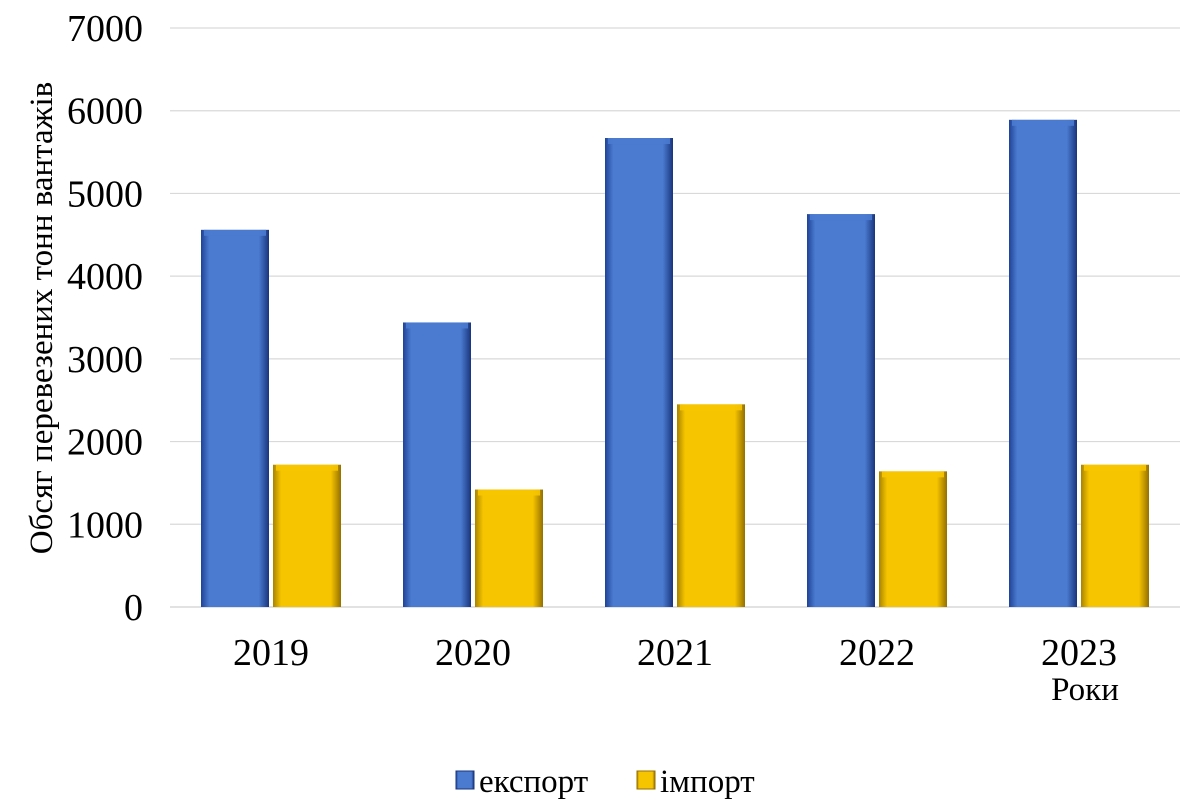 Image resolution: width=1187 pixels, height=803 pixels. What do you see at coordinates (1043, 122) in the screenshot?
I see `bar-bevel-export-2023` at bounding box center [1043, 122].